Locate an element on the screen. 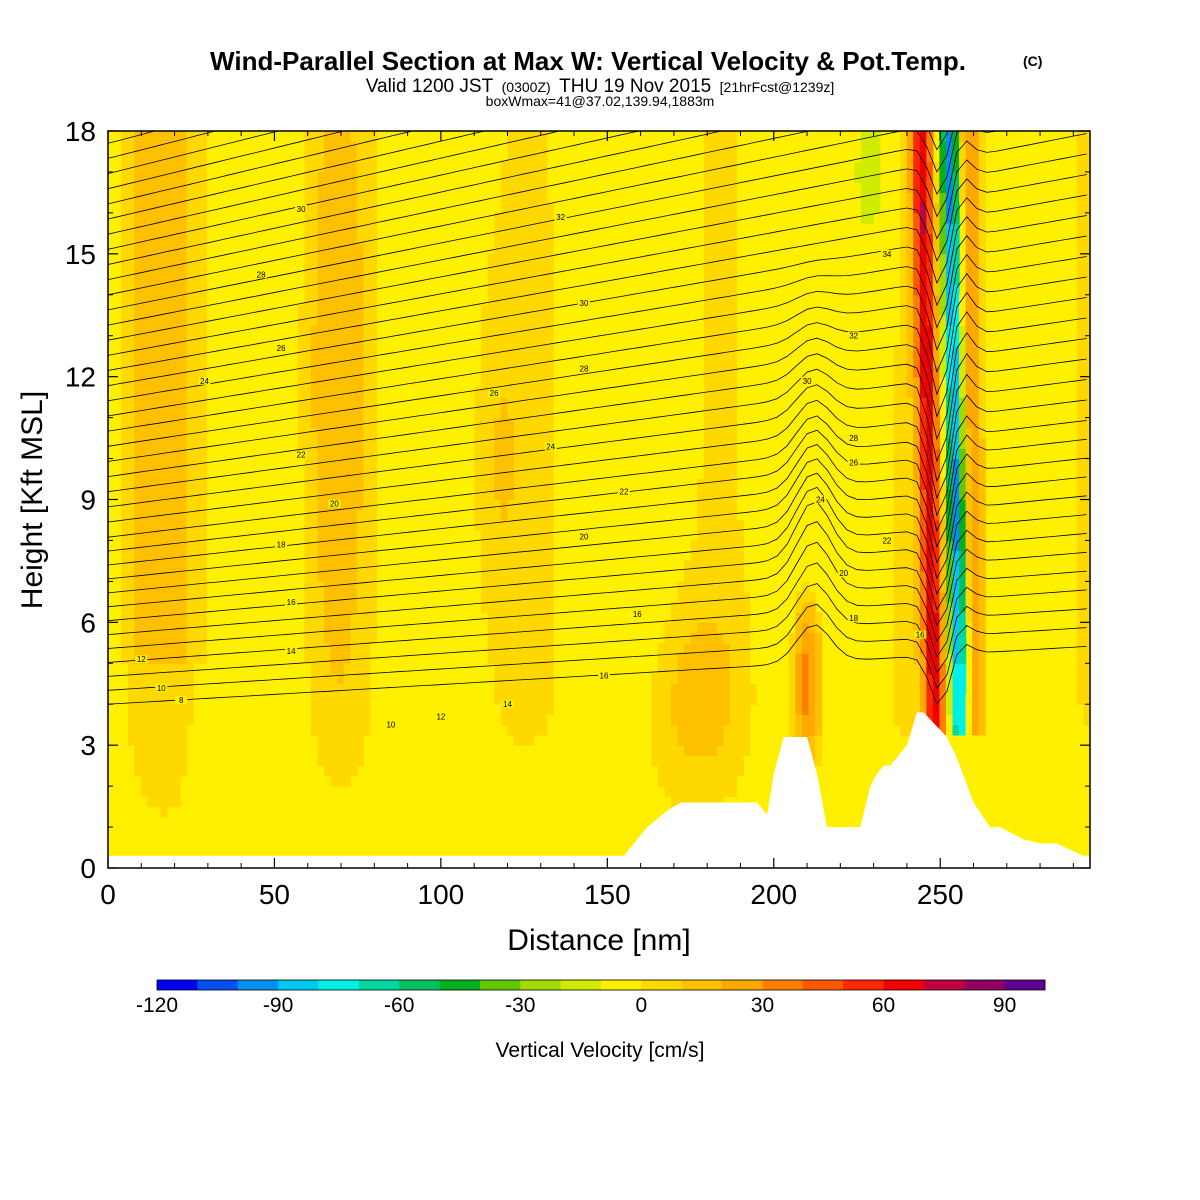  colorbar-tick-label: -90 is located at coordinates (278, 1005).